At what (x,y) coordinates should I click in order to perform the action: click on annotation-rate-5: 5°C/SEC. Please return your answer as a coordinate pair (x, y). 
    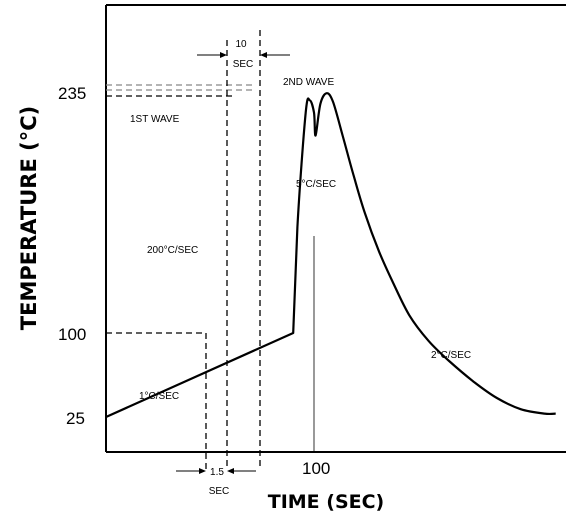
    Looking at the image, I should click on (316, 184).